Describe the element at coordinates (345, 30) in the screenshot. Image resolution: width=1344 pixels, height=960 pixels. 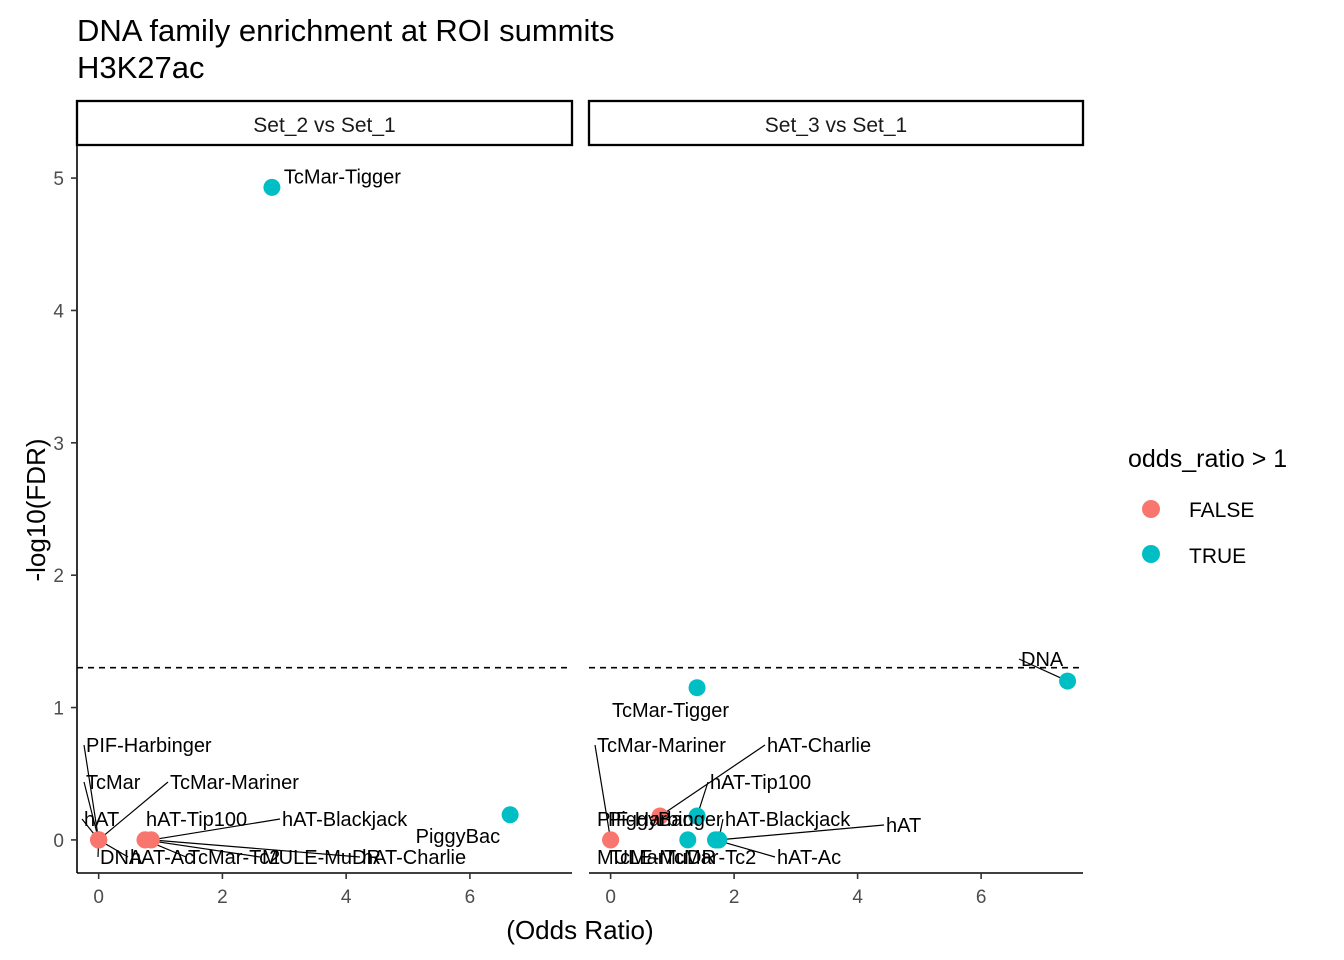
I see `chart-title: DNA family enrichment at ROI summits` at that location.